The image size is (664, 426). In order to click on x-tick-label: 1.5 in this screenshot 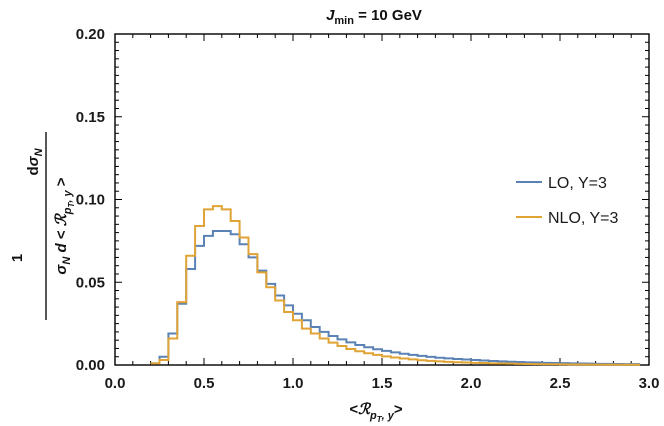, I will do `click(382, 383)`.